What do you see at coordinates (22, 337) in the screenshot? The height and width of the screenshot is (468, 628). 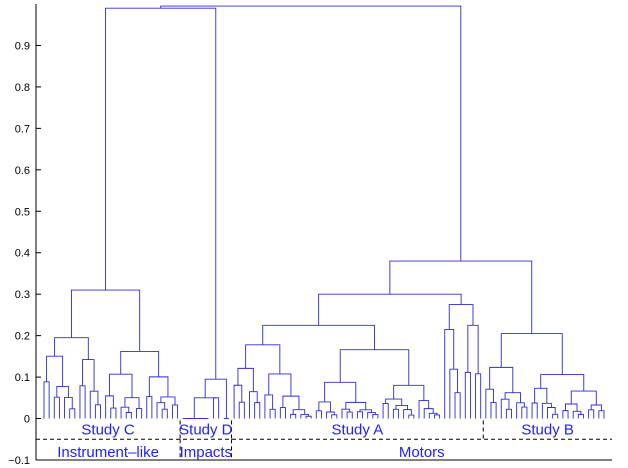 I see `y-tick-label: 0.2` at bounding box center [22, 337].